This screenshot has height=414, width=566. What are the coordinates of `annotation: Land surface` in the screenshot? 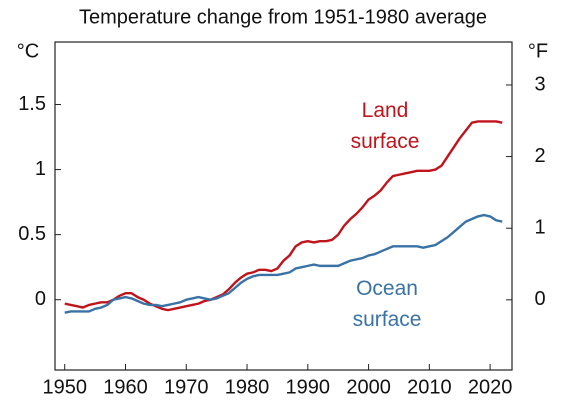 It's located at (385, 126).